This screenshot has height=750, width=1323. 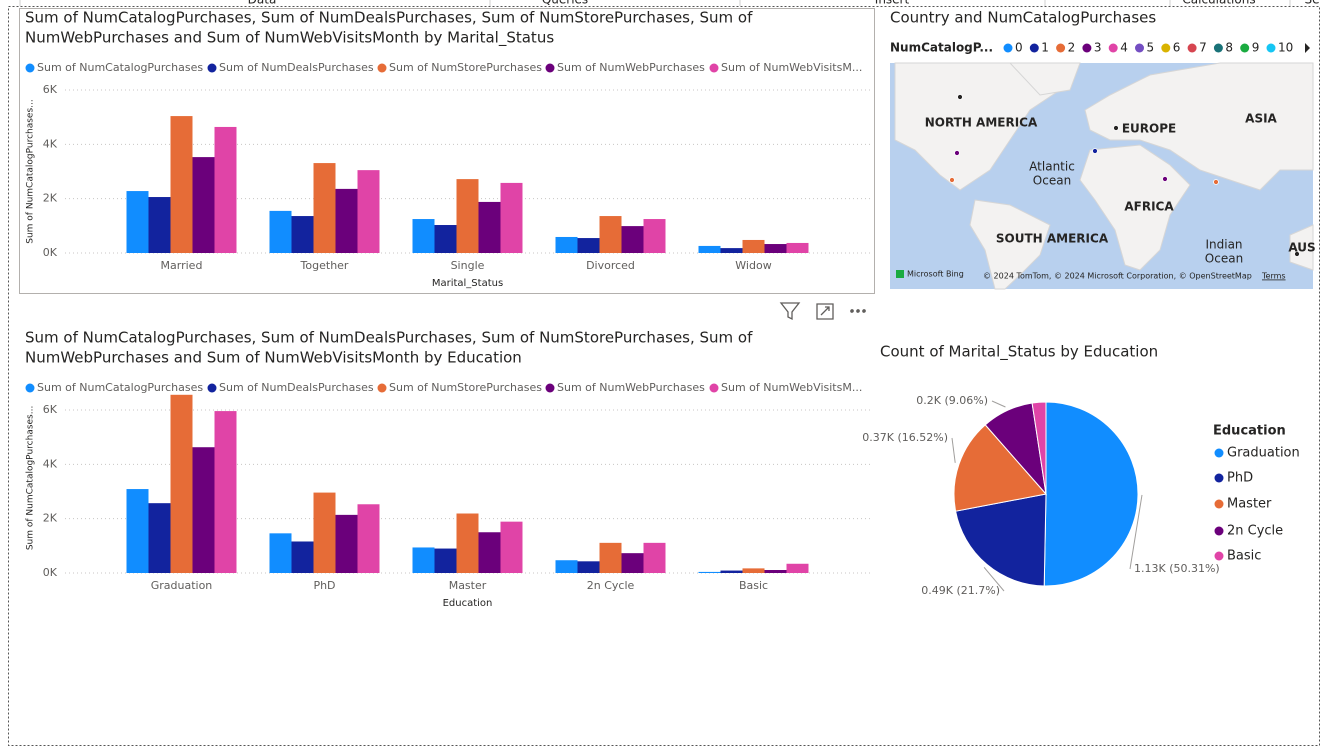 I want to click on focus-icon, so click(x=825, y=311).